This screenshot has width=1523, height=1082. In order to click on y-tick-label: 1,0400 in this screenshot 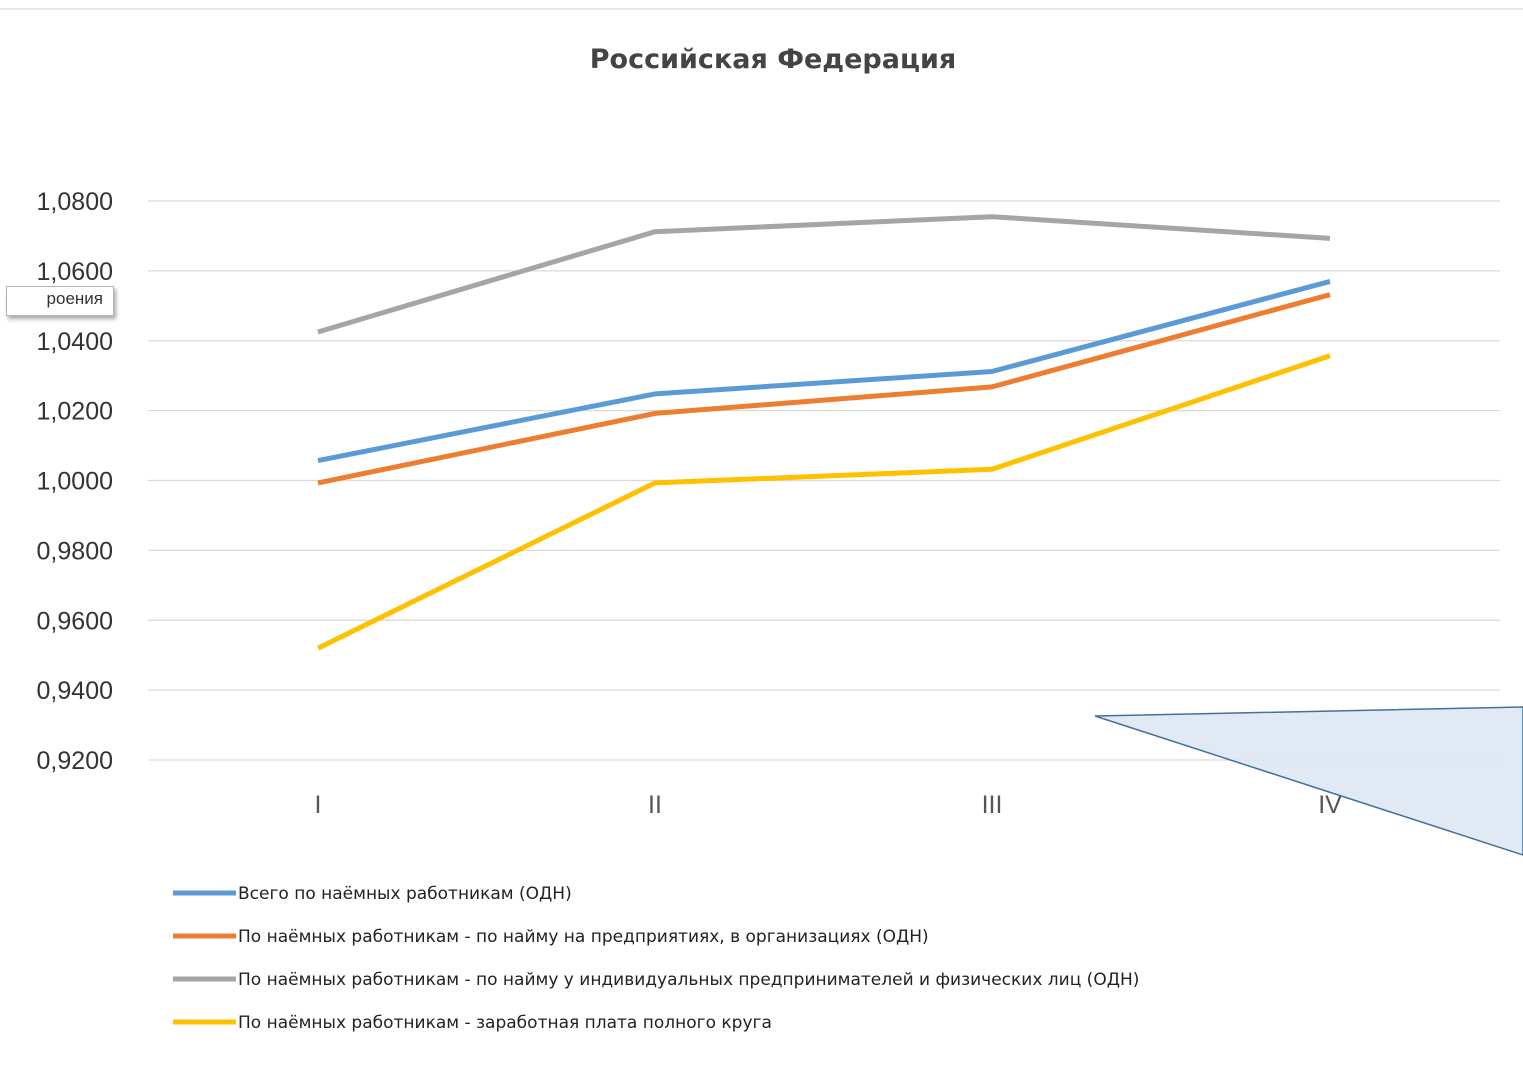, I will do `click(75, 342)`.